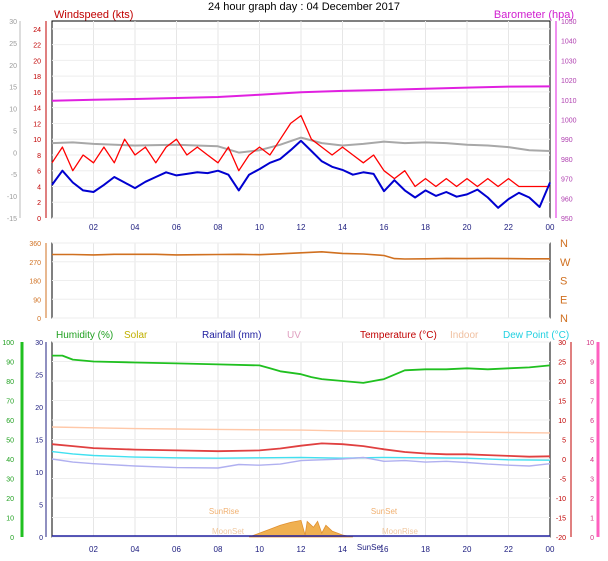 The image size is (608, 561). What do you see at coordinates (10, 441) in the screenshot?
I see `humidity-y-tick: 50` at bounding box center [10, 441].